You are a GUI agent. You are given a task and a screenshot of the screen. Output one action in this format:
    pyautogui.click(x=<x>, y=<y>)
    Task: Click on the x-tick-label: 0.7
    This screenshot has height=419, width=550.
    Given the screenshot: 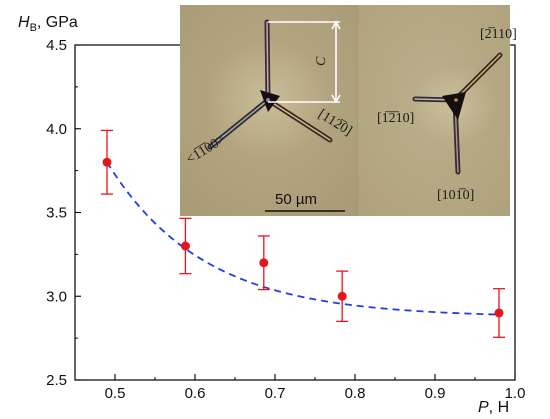 What is the action you would take?
    pyautogui.click(x=275, y=393)
    